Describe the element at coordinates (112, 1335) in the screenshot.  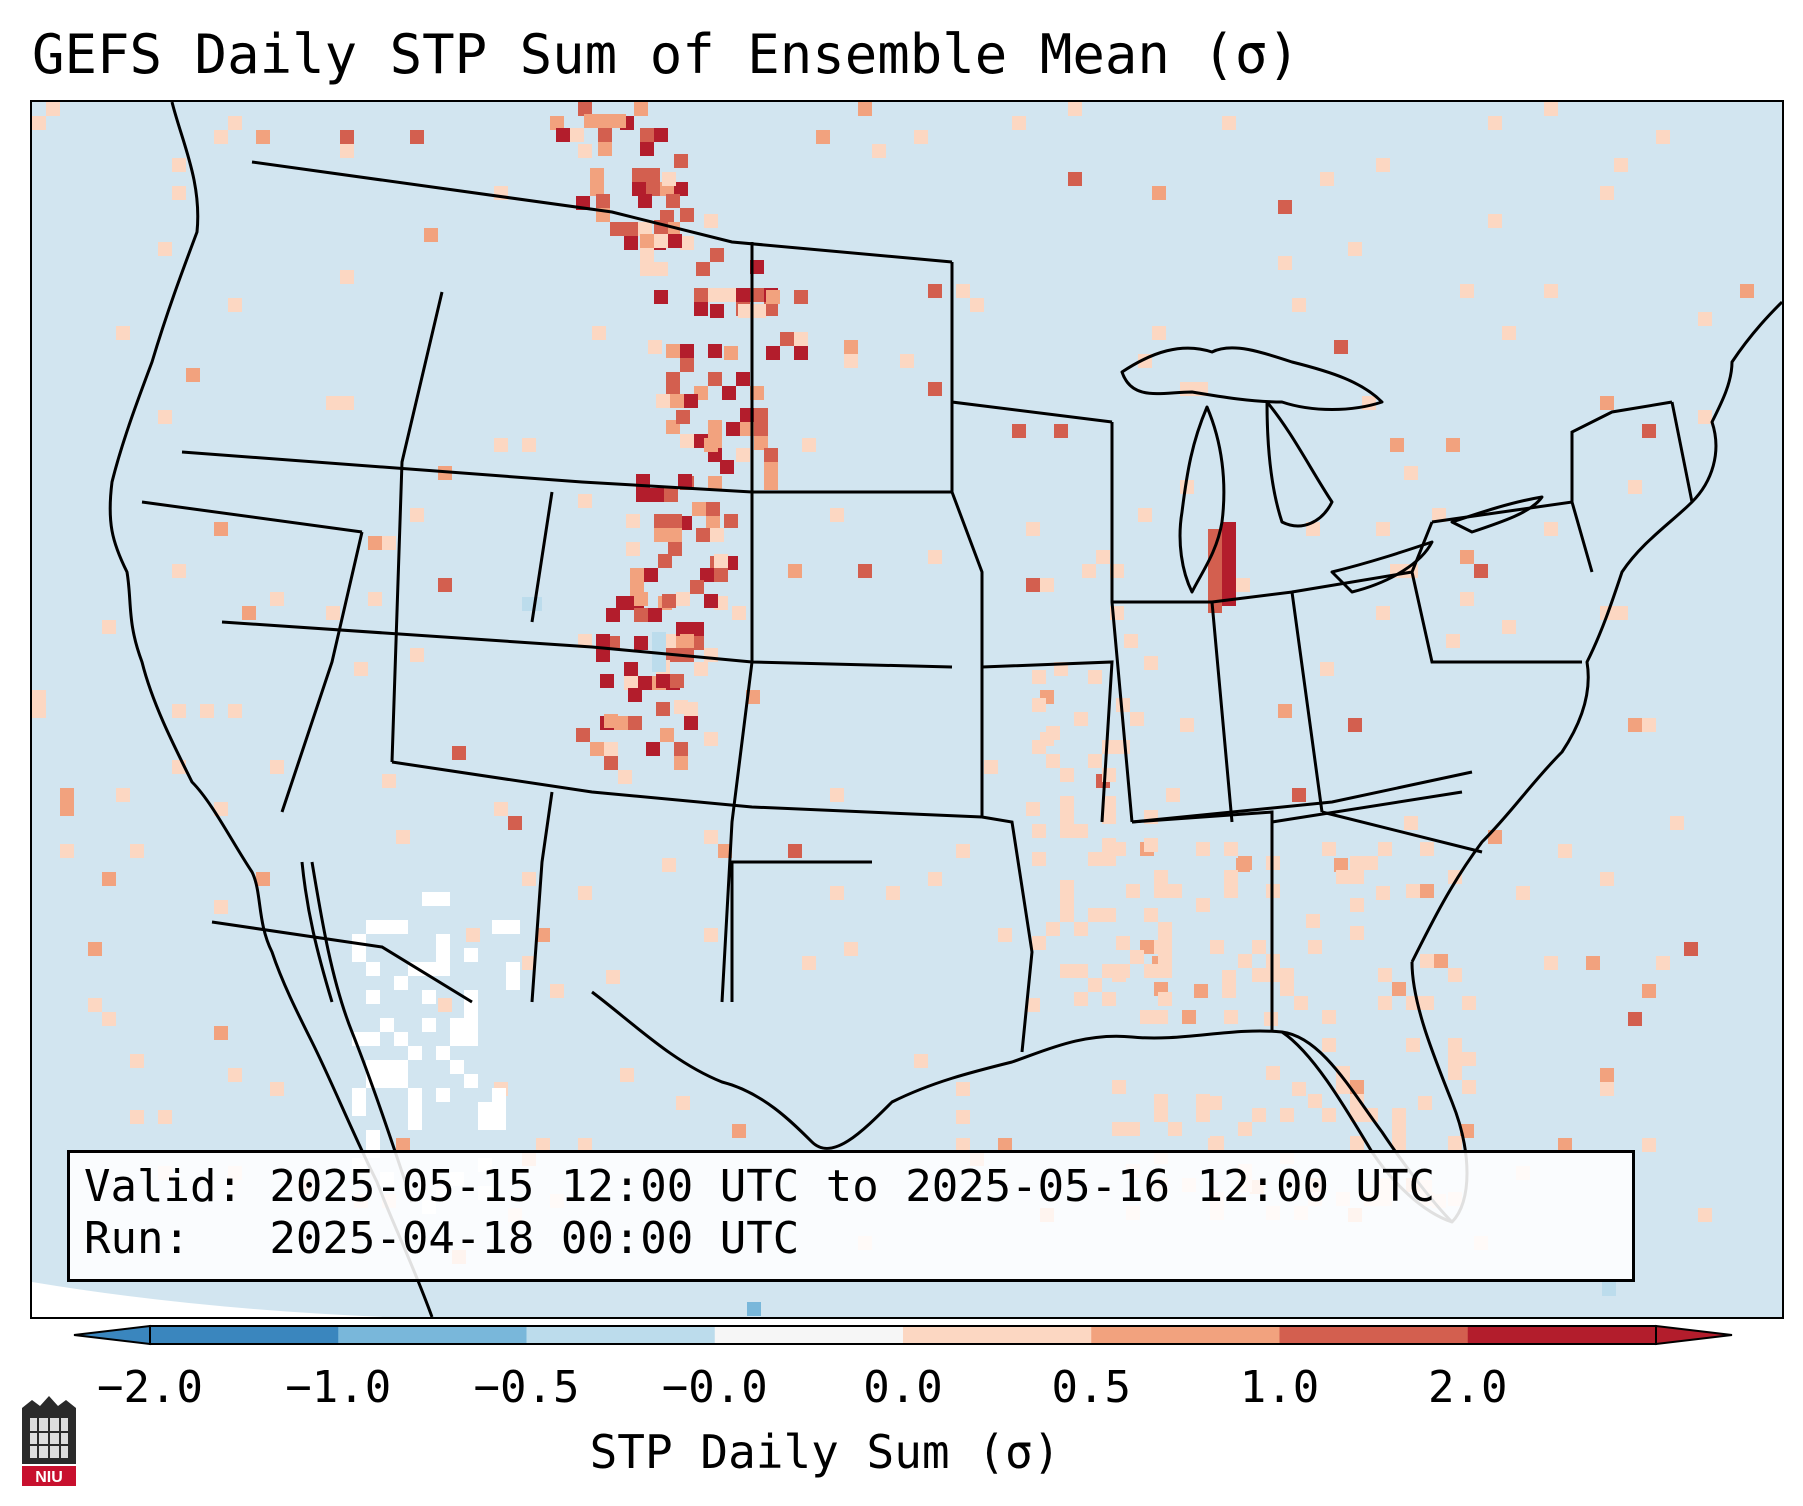
I see `colorbar-extend-min` at that location.